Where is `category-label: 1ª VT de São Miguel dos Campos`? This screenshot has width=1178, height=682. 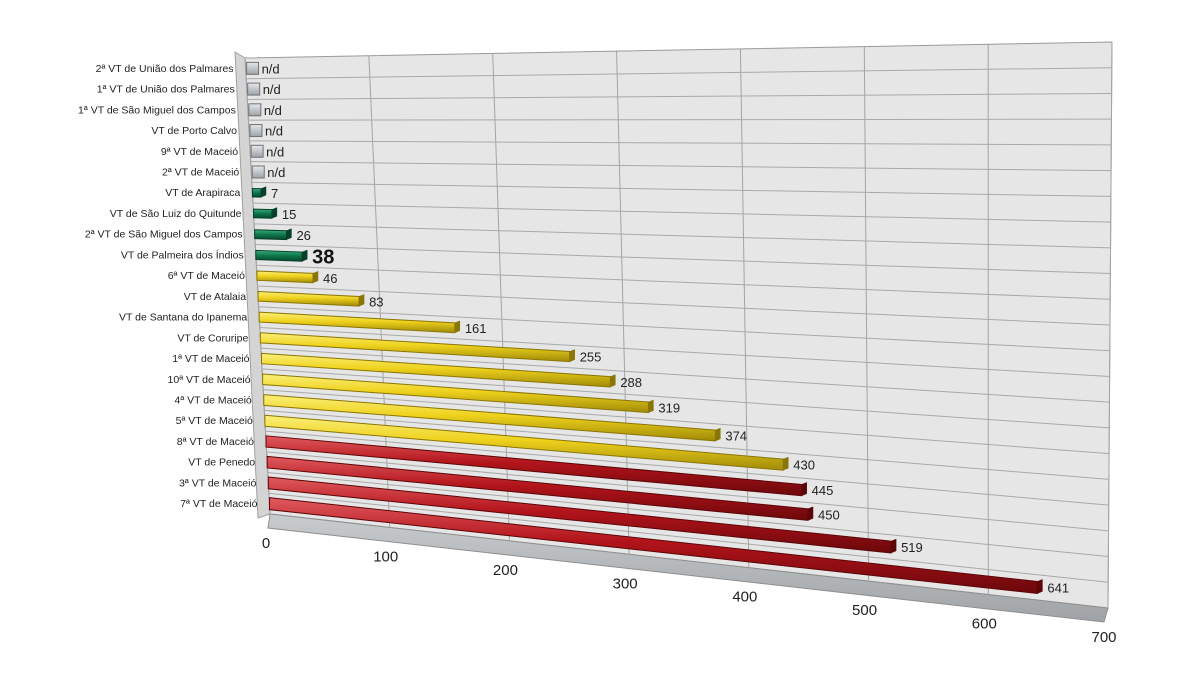
category-label: 1ª VT de São Miguel dos Campos is located at coordinates (157, 110).